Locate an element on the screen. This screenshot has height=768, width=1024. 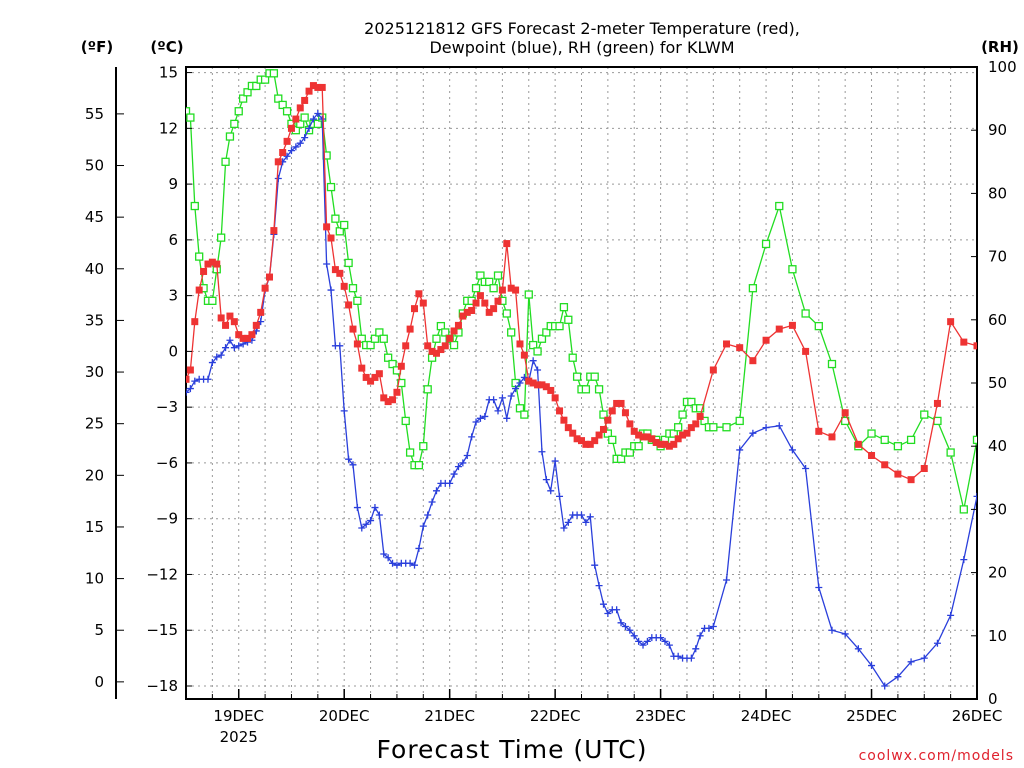
x-tick-label: 24DEC is located at coordinates (766, 716).